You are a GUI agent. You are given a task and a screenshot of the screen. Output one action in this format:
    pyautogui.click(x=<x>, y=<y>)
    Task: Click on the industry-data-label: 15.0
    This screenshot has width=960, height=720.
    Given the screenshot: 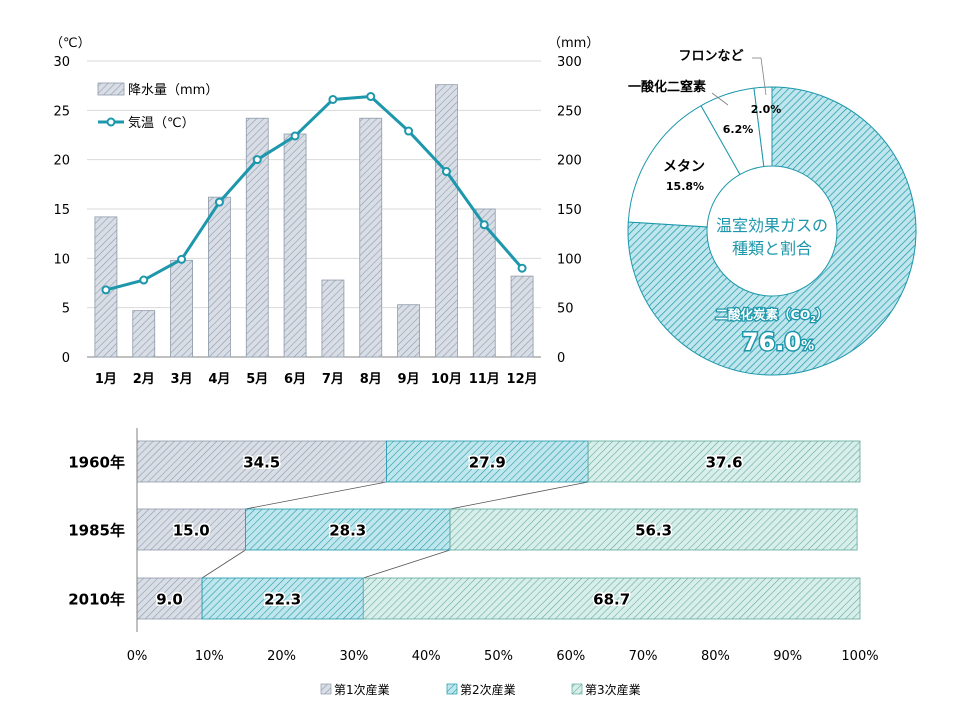 What is the action you would take?
    pyautogui.click(x=191, y=531)
    